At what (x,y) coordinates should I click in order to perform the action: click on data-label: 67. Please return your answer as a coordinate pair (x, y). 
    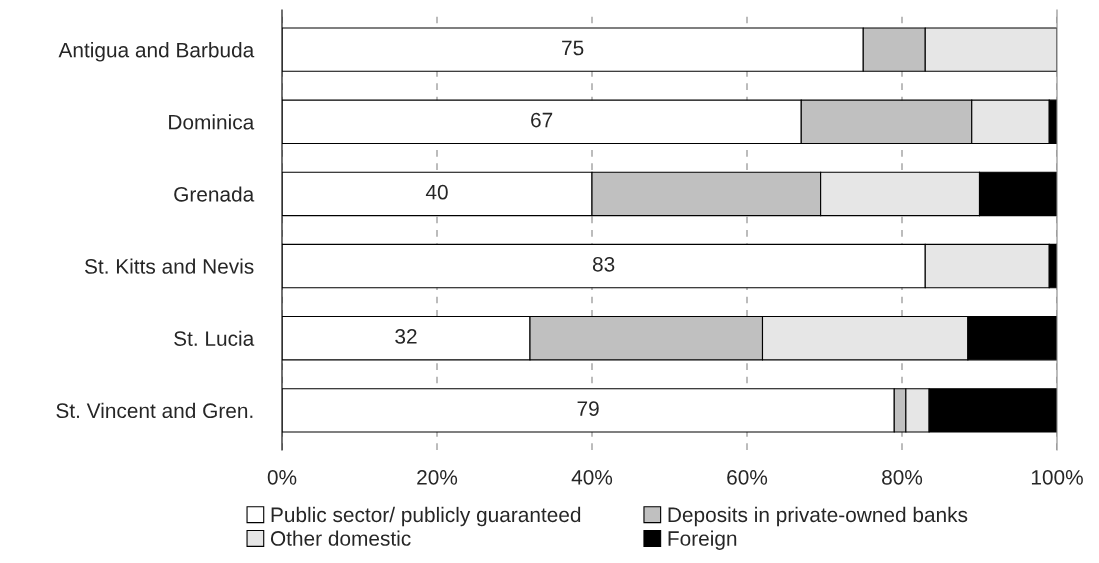
    Looking at the image, I should click on (542, 120).